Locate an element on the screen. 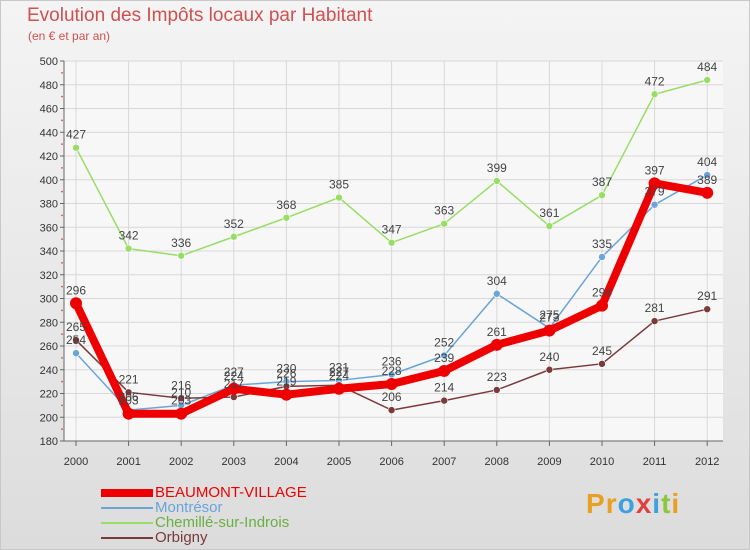 The height and width of the screenshot is (550, 750). data-label-montresor: 275 is located at coordinates (549, 315).